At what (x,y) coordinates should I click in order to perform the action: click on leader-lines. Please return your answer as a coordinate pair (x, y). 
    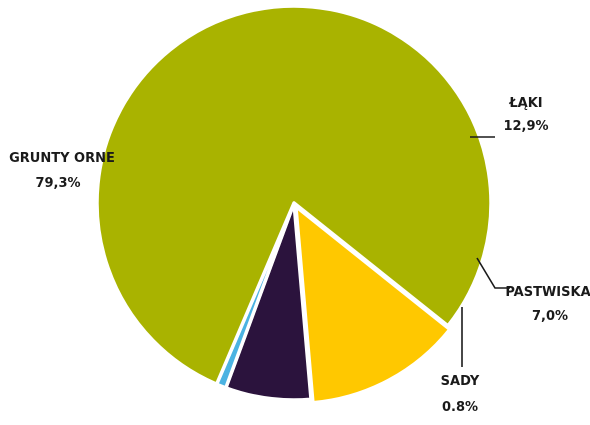
    Looking at the image, I should click on (485, 251).